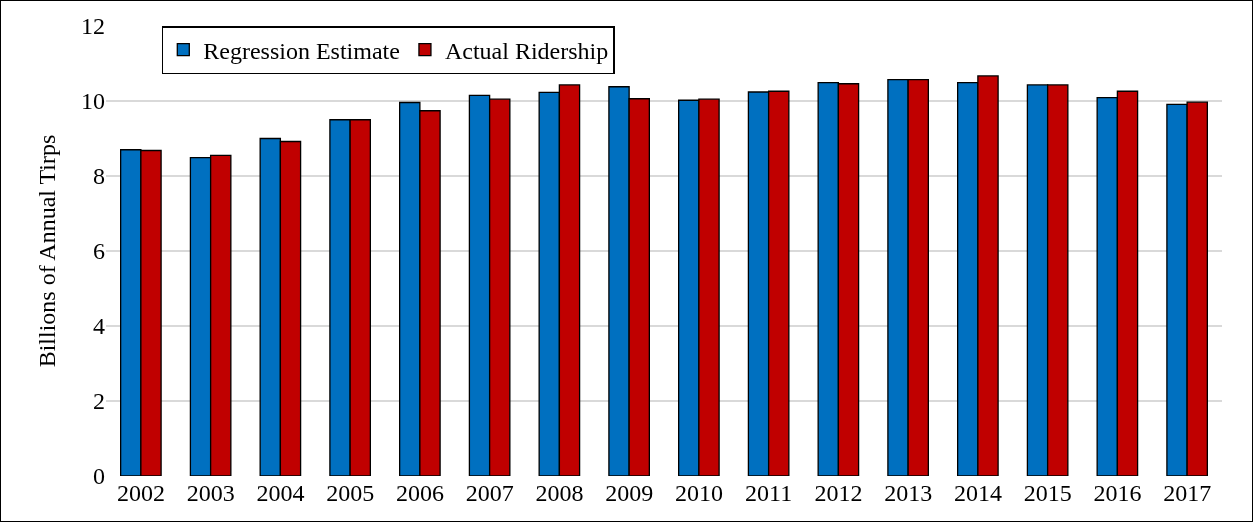 The height and width of the screenshot is (522, 1253). I want to click on x-tick-label: 2015, so click(1047, 493).